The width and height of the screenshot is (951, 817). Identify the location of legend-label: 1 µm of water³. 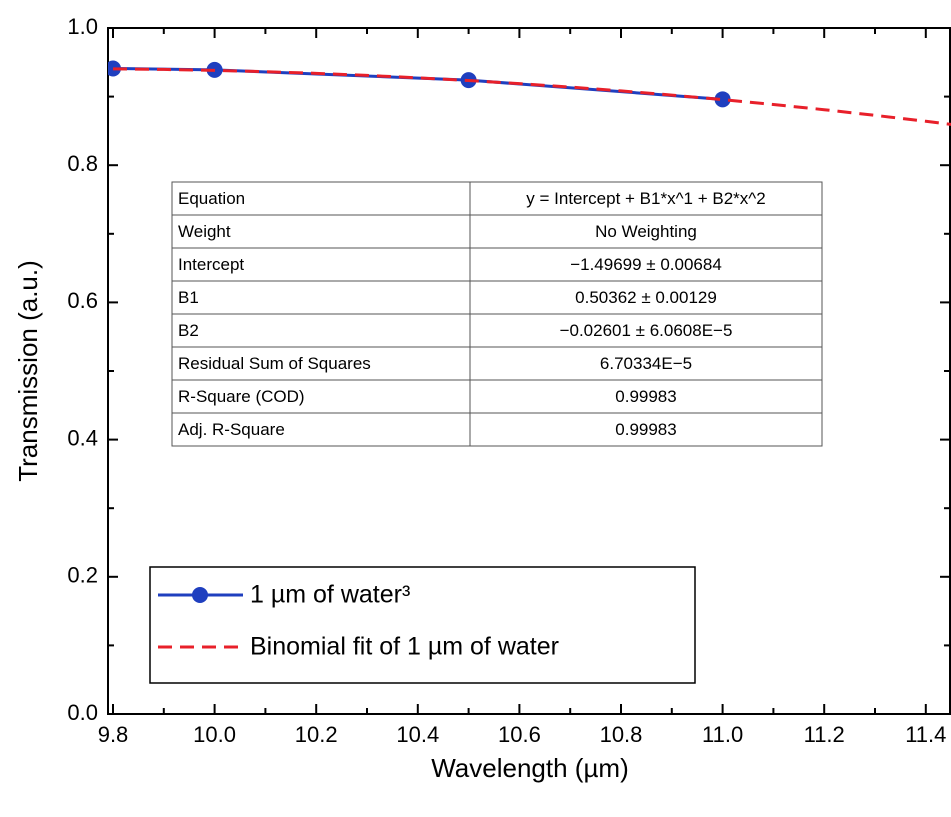
(330, 595).